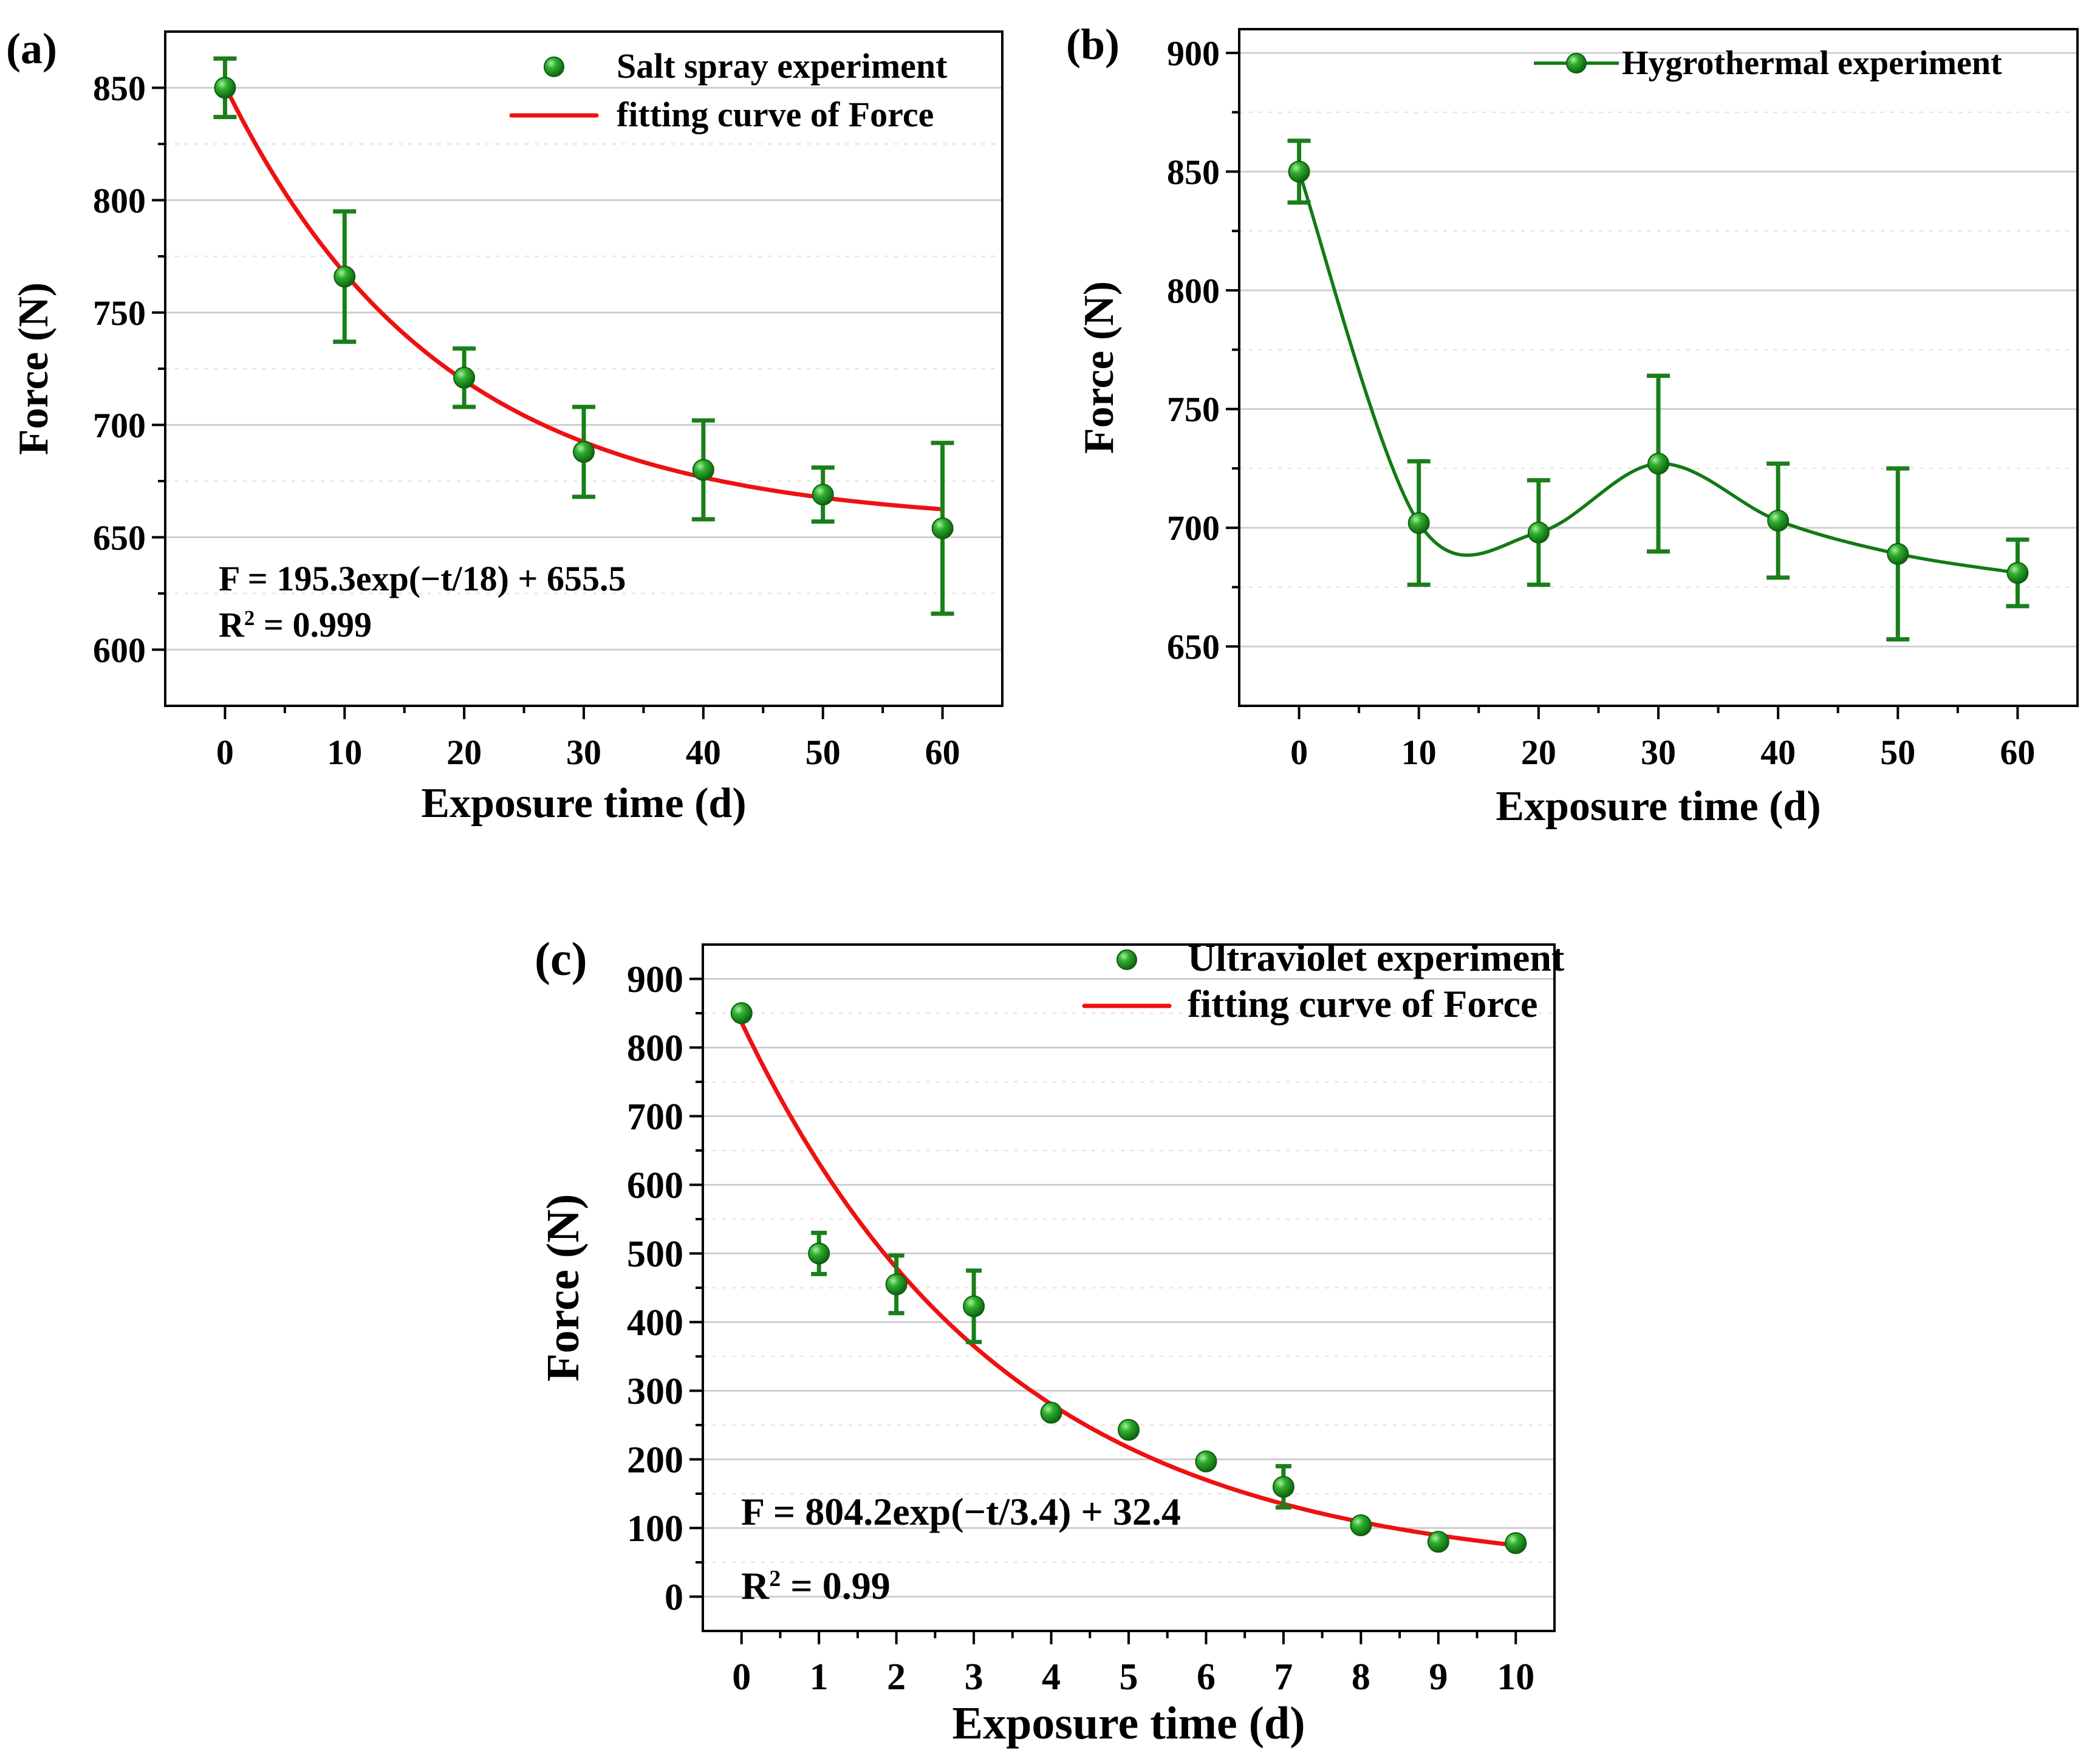  What do you see at coordinates (1051, 1677) in the screenshot?
I see `c-x-tick-label: 4` at bounding box center [1051, 1677].